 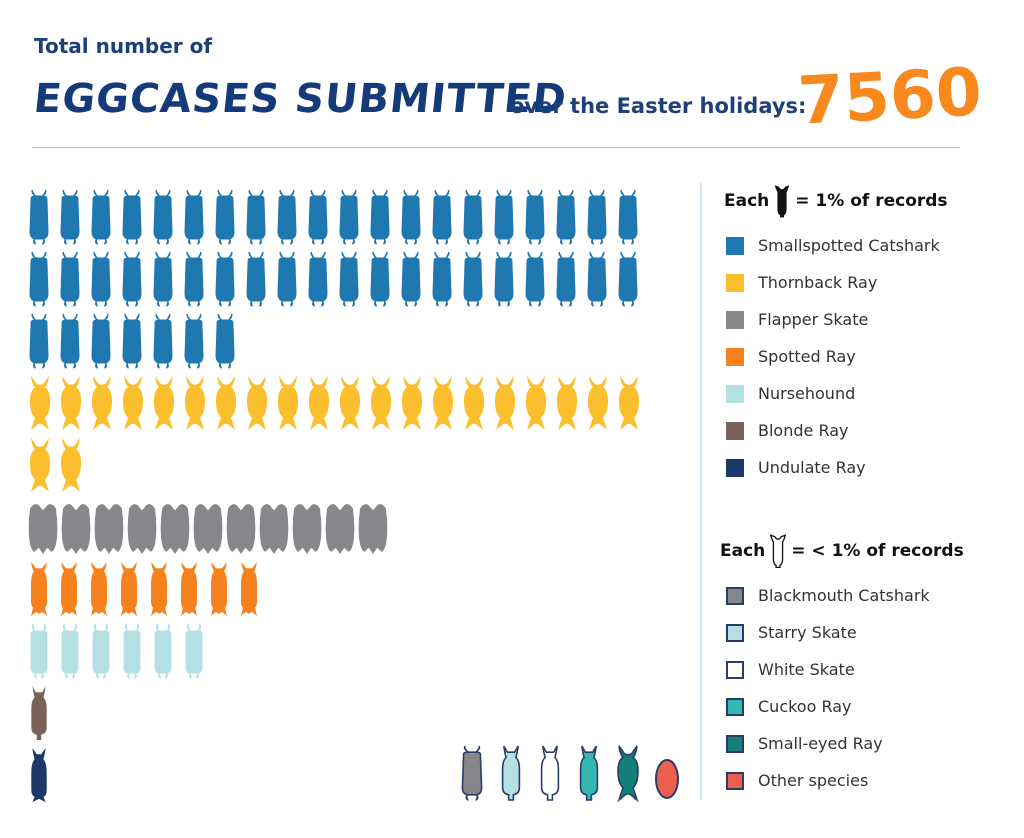 I want to click on legend-minor-title: Each = < 1% of records, so click(x=842, y=551).